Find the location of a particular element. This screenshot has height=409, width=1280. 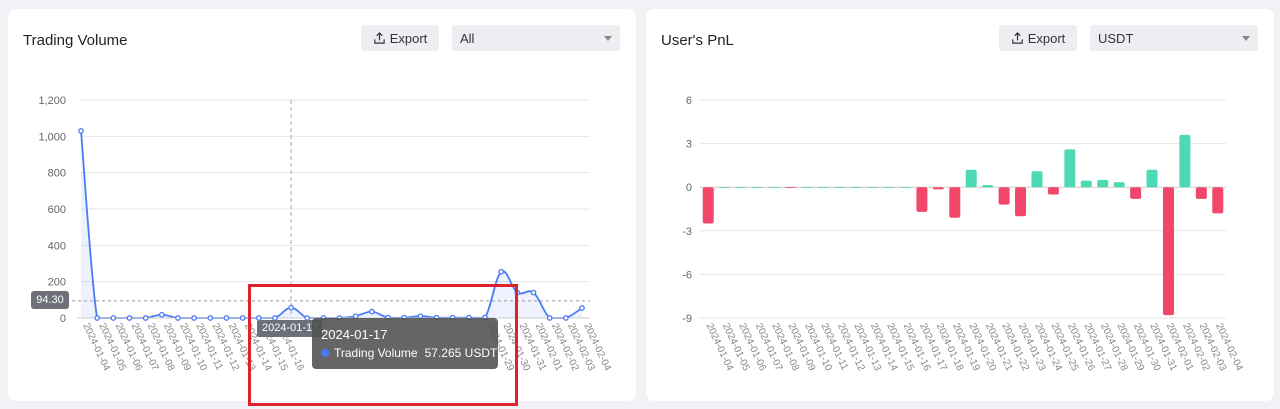

tooltip-row: Trading Volume 57.265 USDT is located at coordinates (409, 353).